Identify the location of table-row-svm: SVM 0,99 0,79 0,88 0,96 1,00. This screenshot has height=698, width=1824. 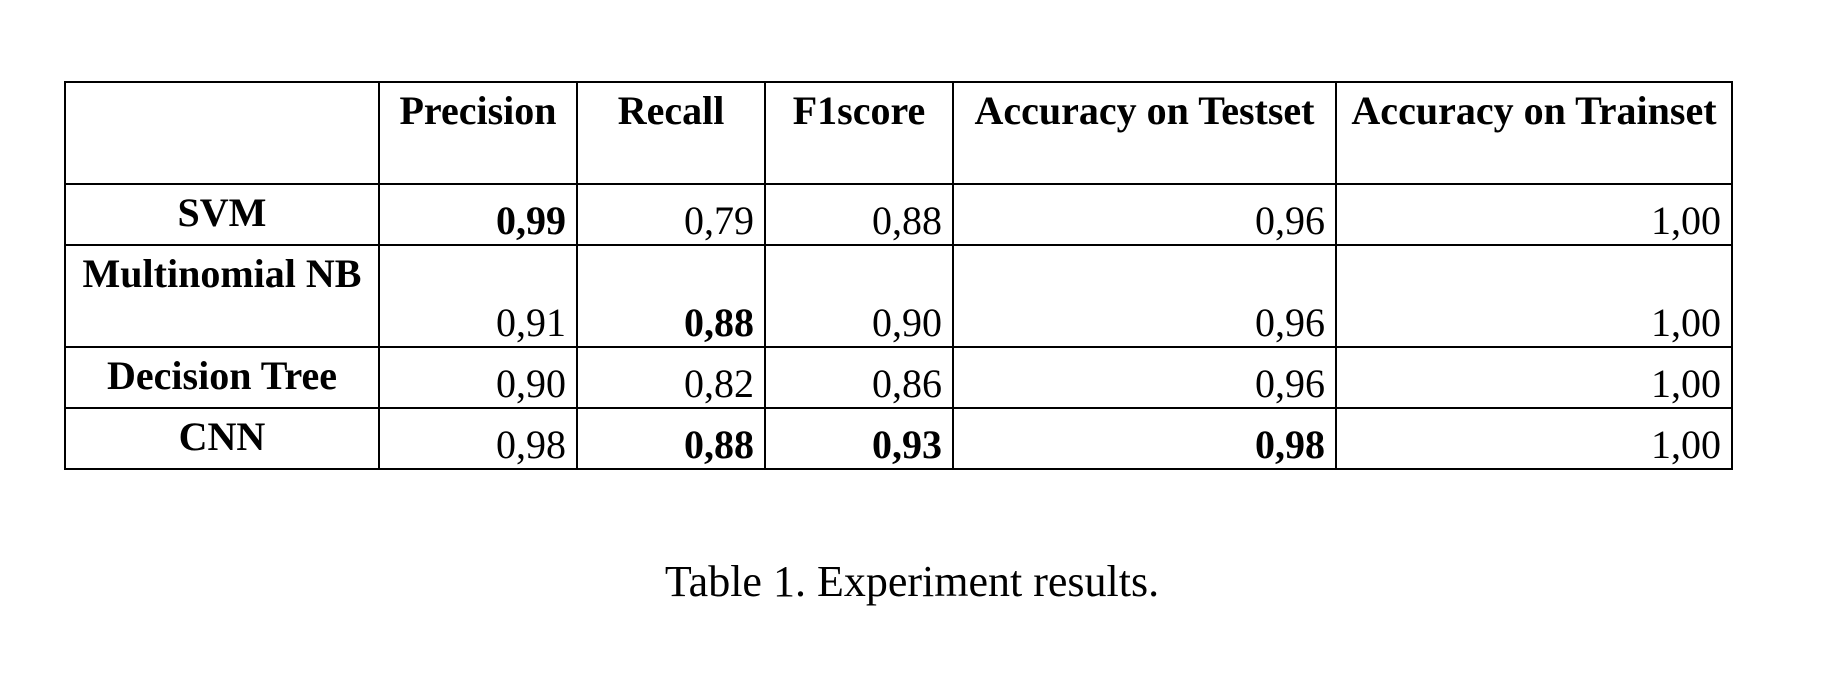
(898, 214).